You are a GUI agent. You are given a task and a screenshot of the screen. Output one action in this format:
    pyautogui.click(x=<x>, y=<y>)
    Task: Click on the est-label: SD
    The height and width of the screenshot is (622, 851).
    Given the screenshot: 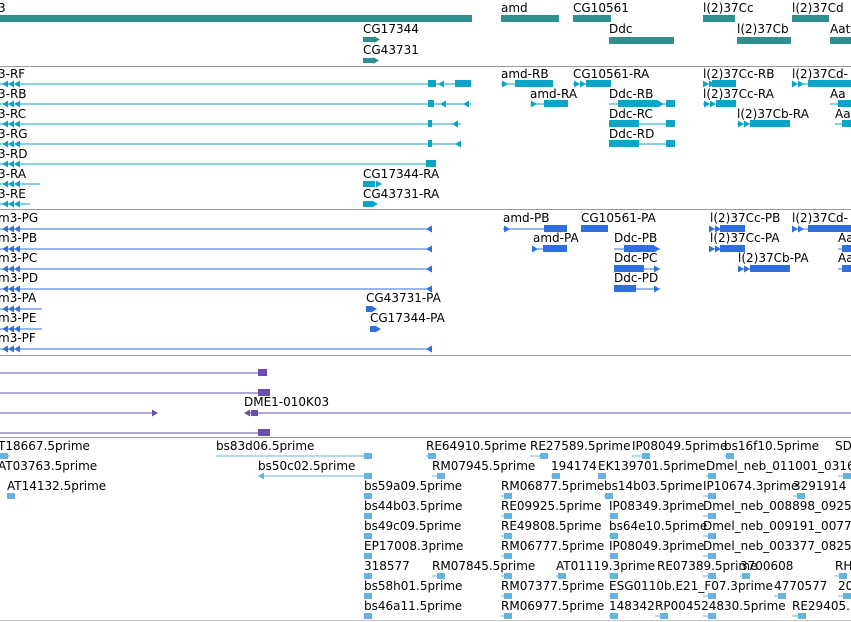 What is the action you would take?
    pyautogui.click(x=843, y=446)
    